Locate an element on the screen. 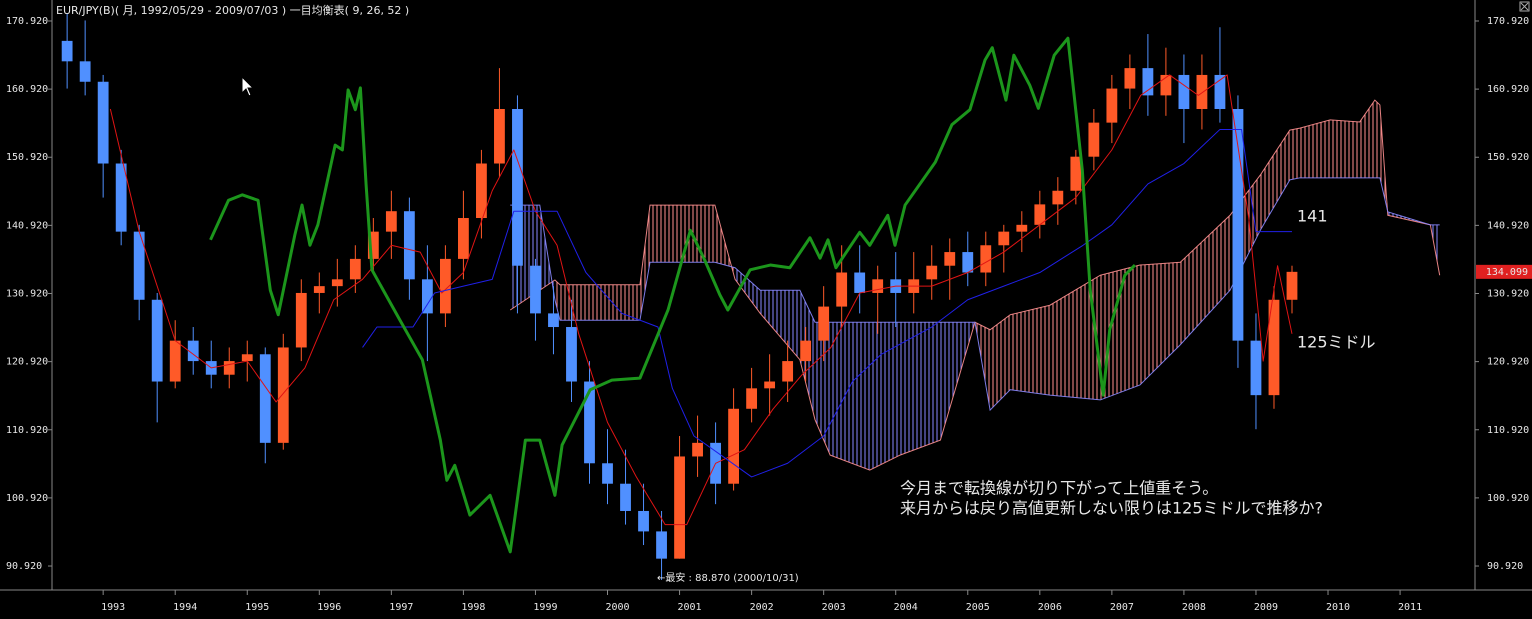  x-tick-label: 2006 is located at coordinates (1050, 607).